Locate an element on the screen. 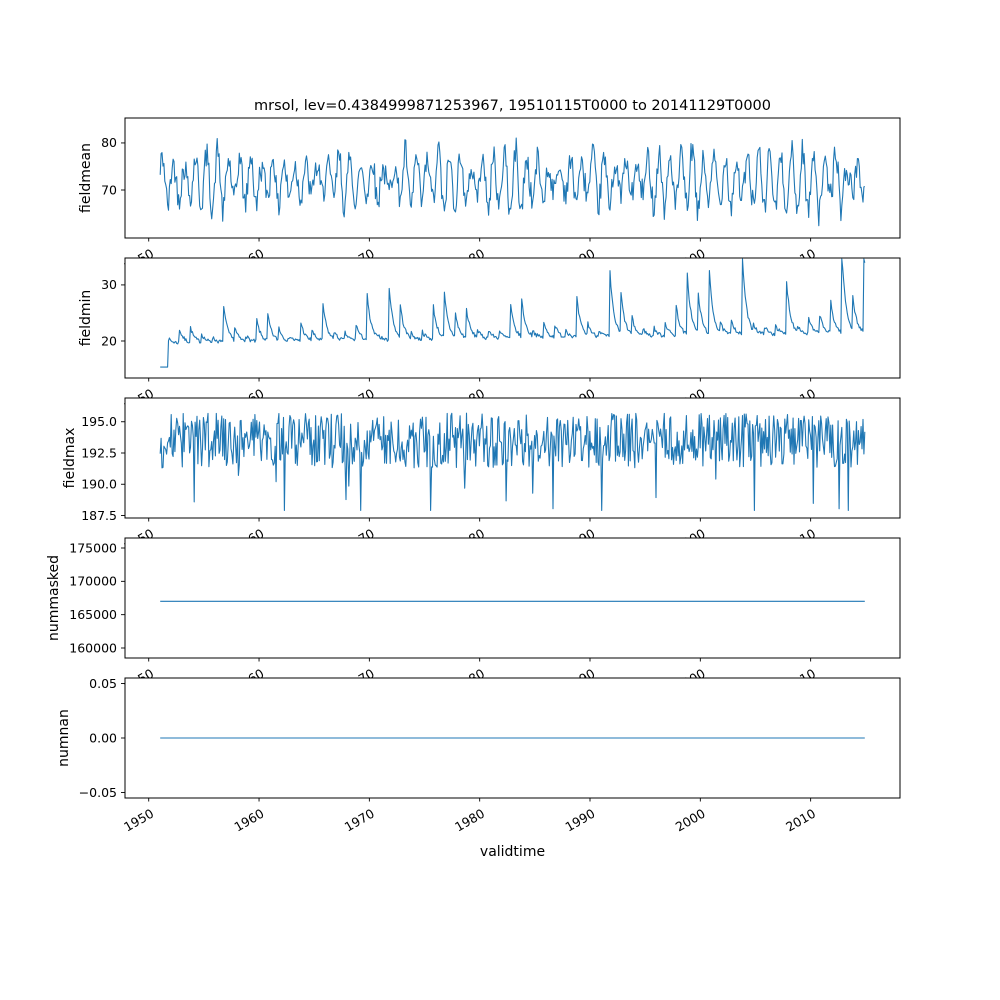  line-series-fieldmin is located at coordinates (513, 313).